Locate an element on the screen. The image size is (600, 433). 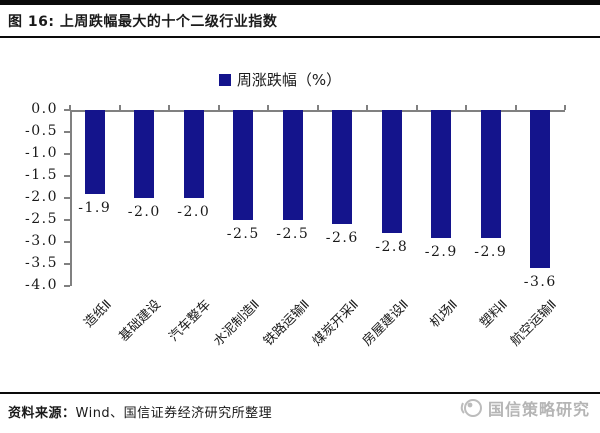
y-axis-tick-label: -3.5 is located at coordinates (41, 263).